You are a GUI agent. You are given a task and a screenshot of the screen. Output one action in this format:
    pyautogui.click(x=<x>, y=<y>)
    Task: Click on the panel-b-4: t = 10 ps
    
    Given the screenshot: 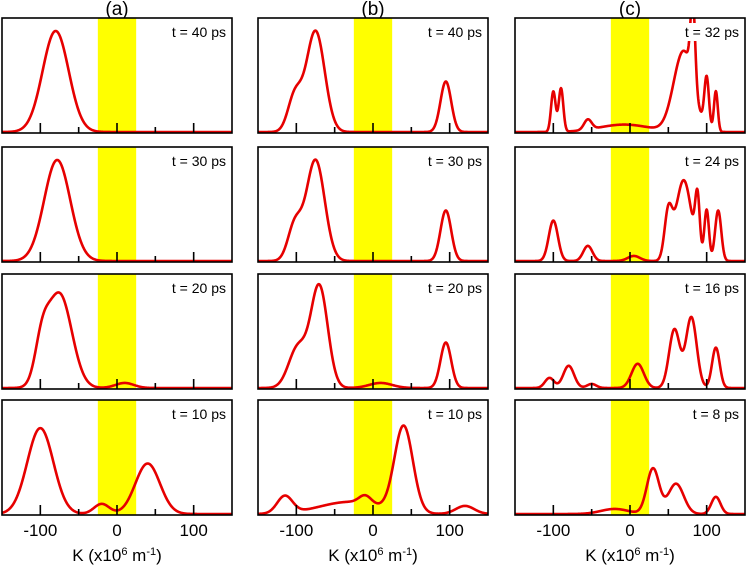 What is the action you would take?
    pyautogui.click(x=373, y=457)
    